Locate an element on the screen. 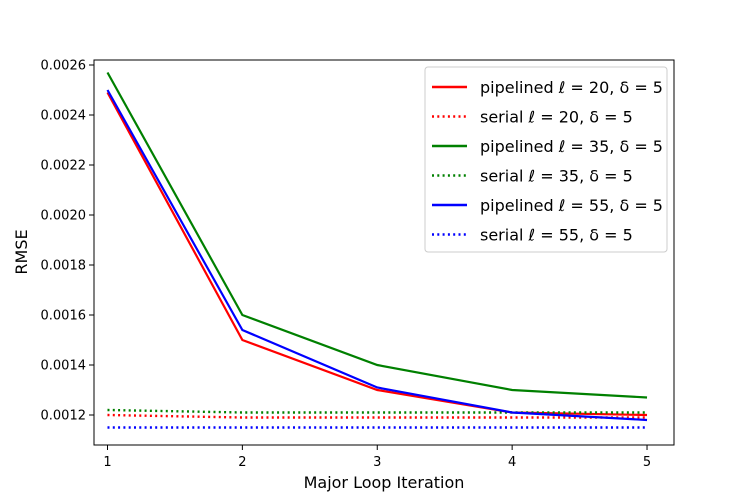 The image size is (750, 500). legend-label: serial ℓ = 35, δ = 5 is located at coordinates (556, 176).